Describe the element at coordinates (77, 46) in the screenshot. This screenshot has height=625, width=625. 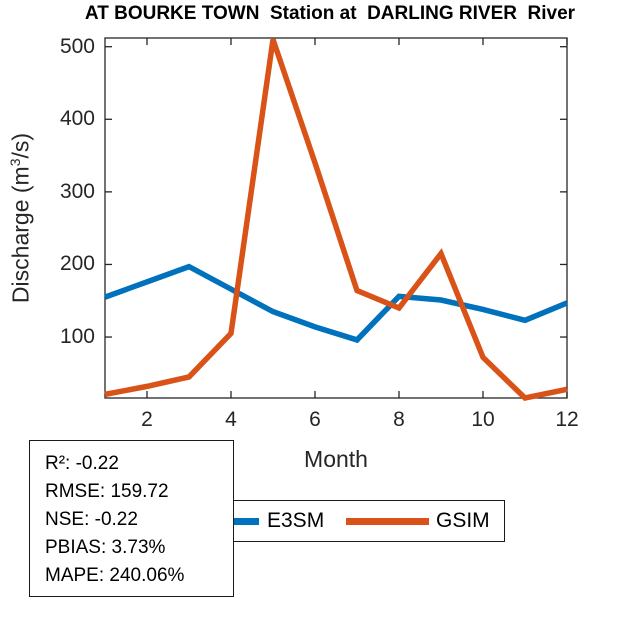
I see `y-tick-label: 500` at that location.